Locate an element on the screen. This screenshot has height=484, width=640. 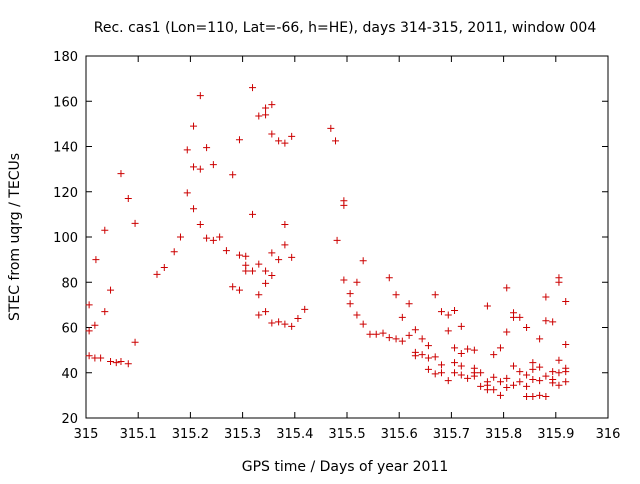
x-tick-label: 315.9 is located at coordinates (555, 434).